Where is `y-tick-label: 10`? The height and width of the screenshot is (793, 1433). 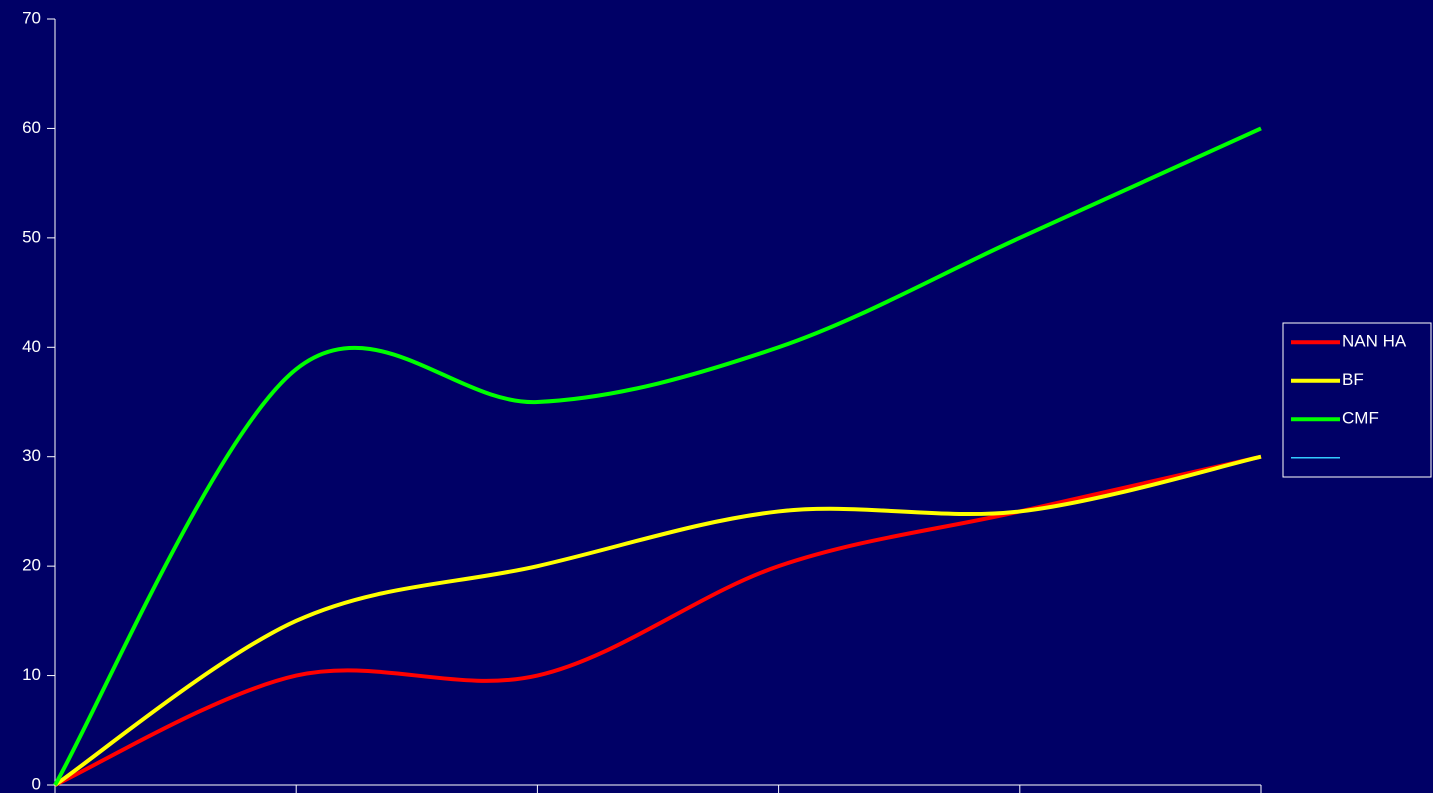
y-tick-label: 10 is located at coordinates (31, 674).